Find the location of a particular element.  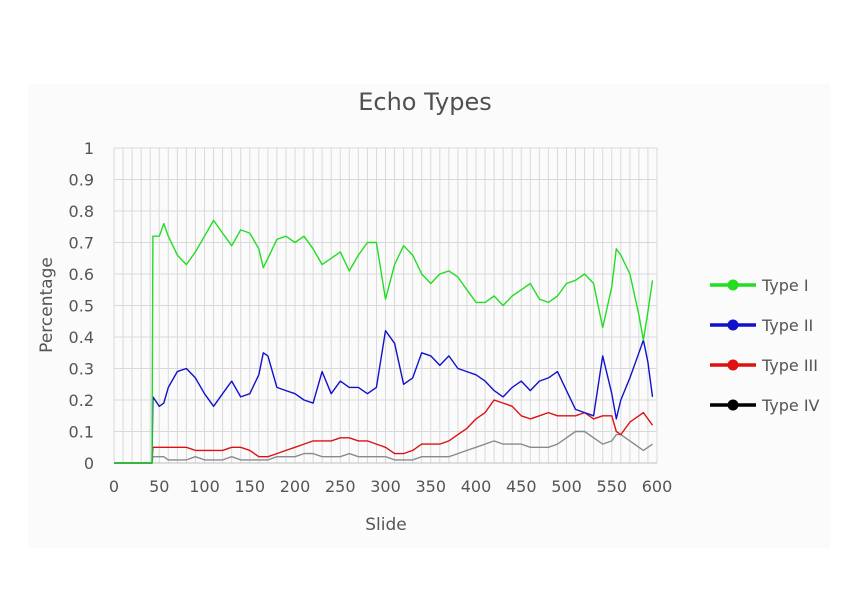

y-tick-label: 0.2 is located at coordinates (81, 400).